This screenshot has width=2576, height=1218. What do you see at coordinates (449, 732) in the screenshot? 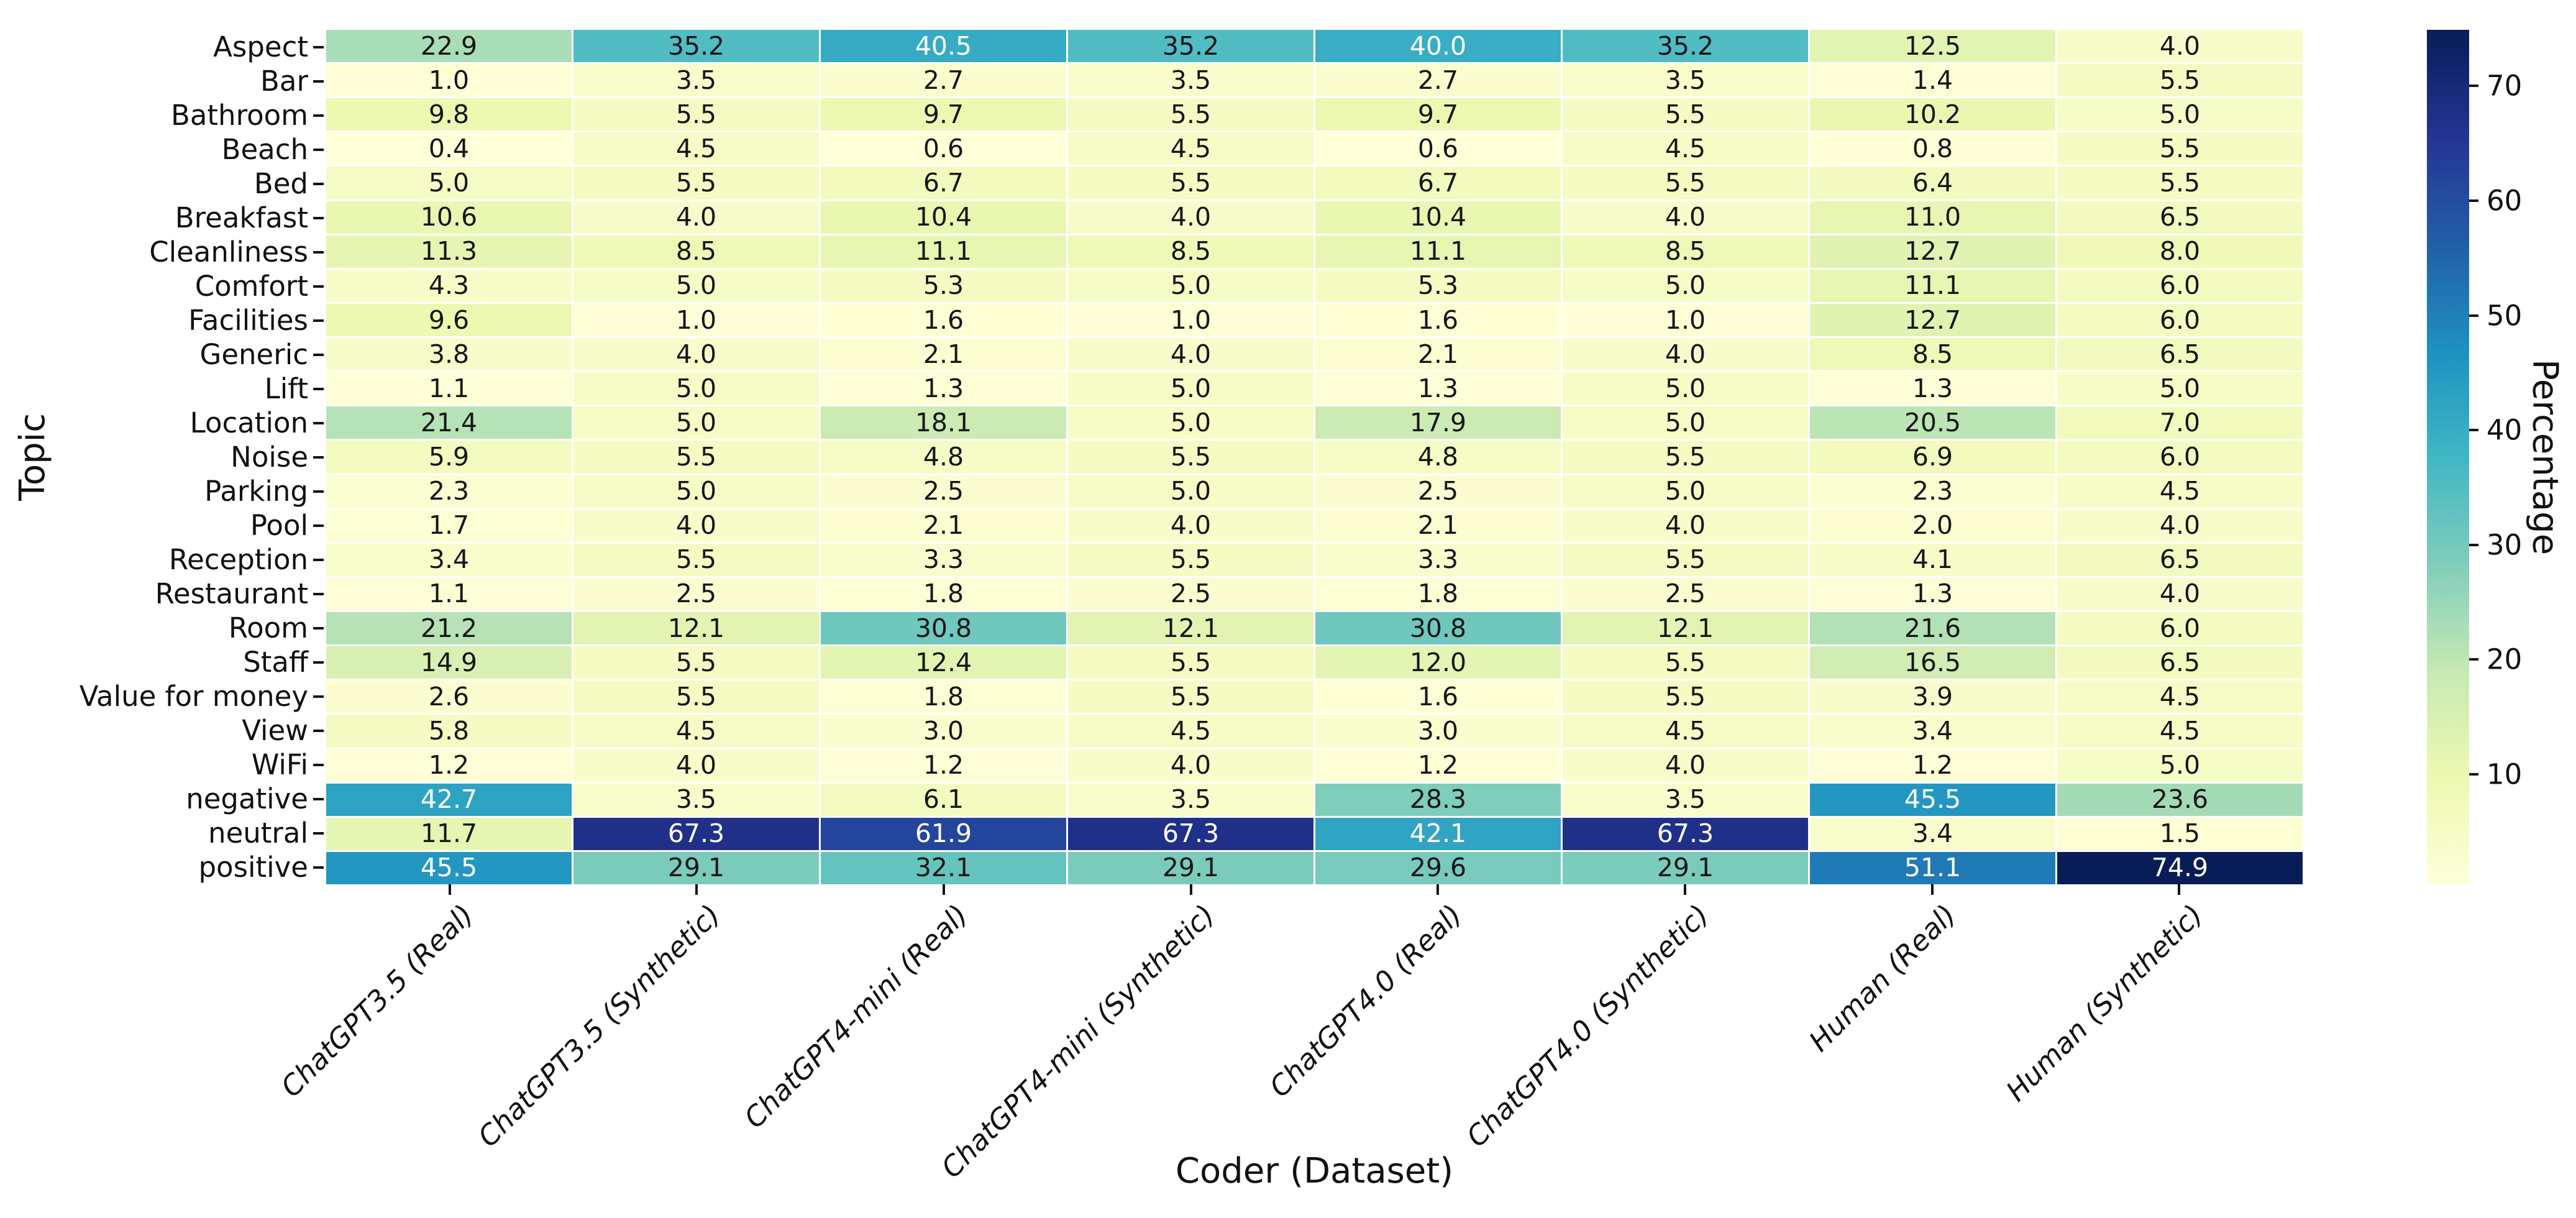
I see `heatmap-cell: 5.8` at bounding box center [449, 732].